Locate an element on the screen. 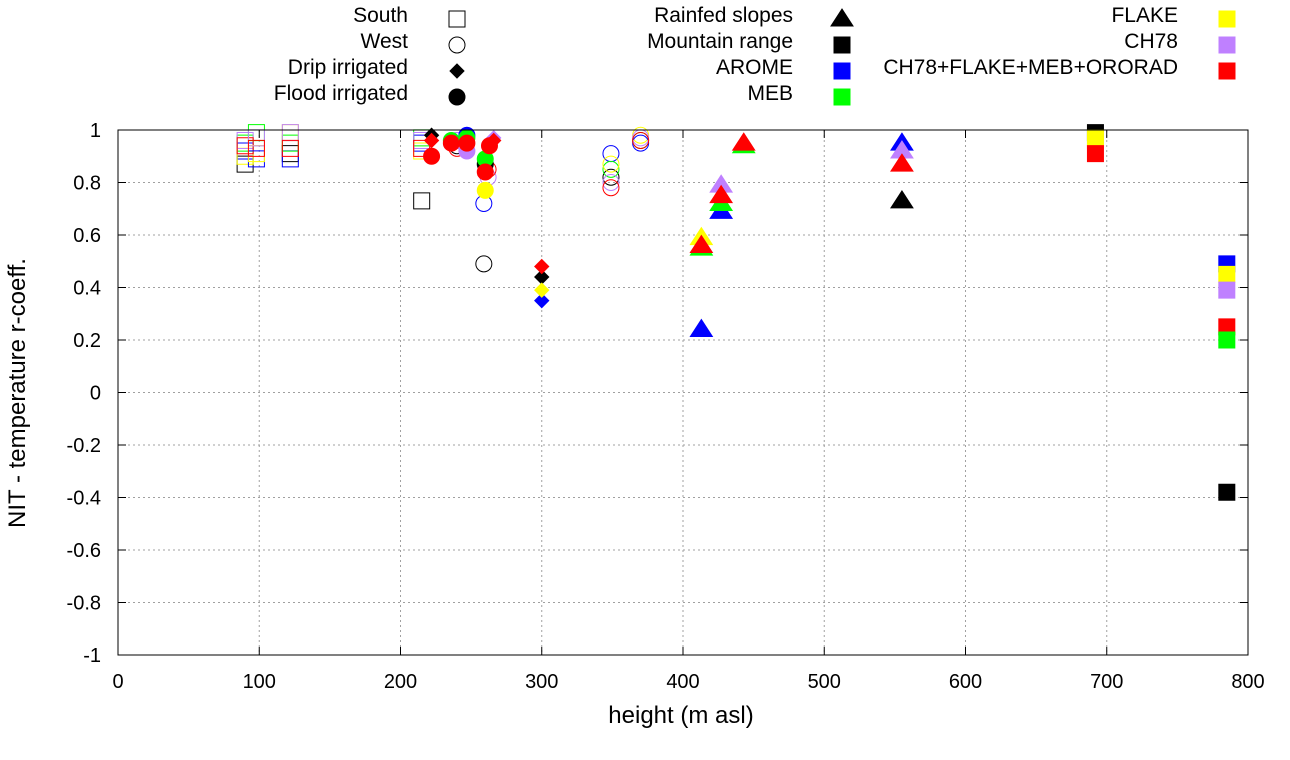 This screenshot has height=760, width=1290. legend-label: Rainfed slopes is located at coordinates (723, 15).